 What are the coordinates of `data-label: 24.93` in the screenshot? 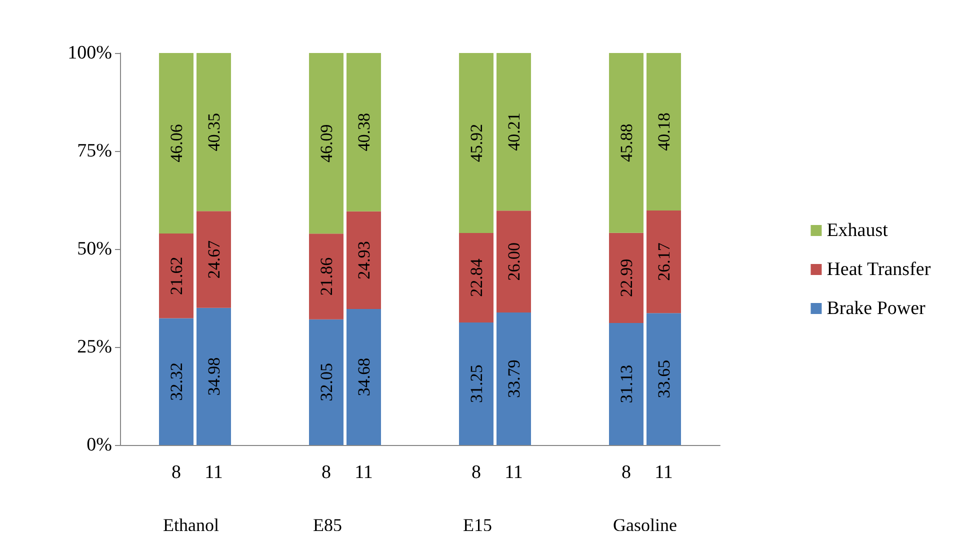 It's located at (364, 260).